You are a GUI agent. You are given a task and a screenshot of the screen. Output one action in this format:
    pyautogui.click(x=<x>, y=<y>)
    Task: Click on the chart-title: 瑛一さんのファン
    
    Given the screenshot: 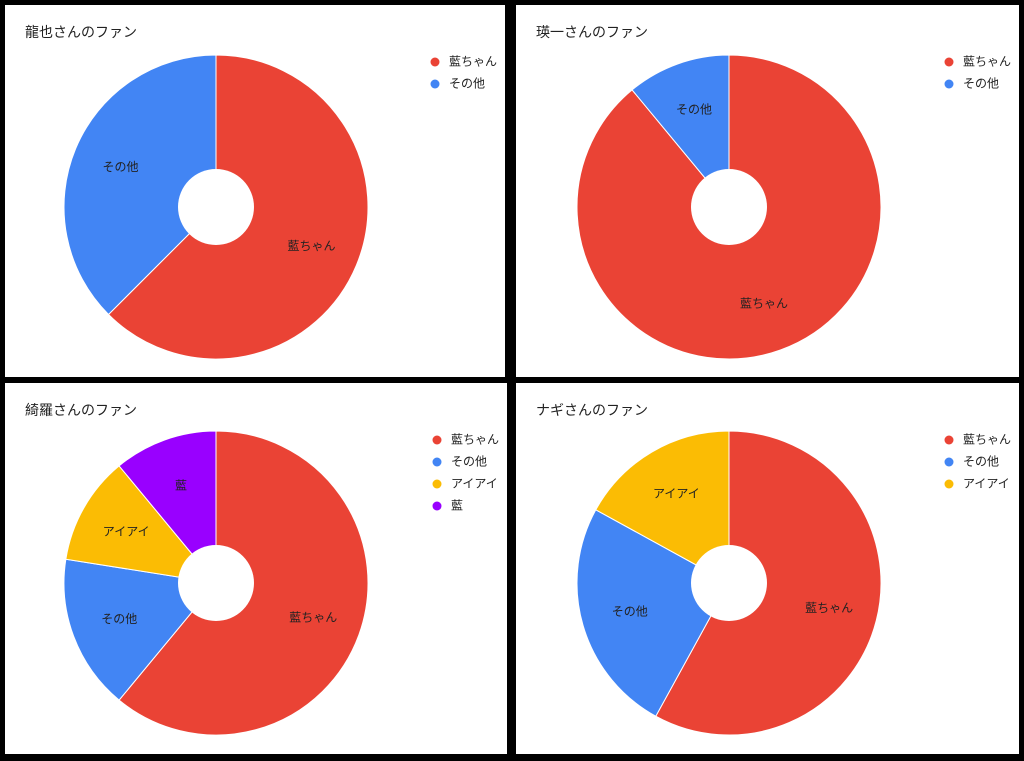 What is the action you would take?
    pyautogui.click(x=592, y=33)
    